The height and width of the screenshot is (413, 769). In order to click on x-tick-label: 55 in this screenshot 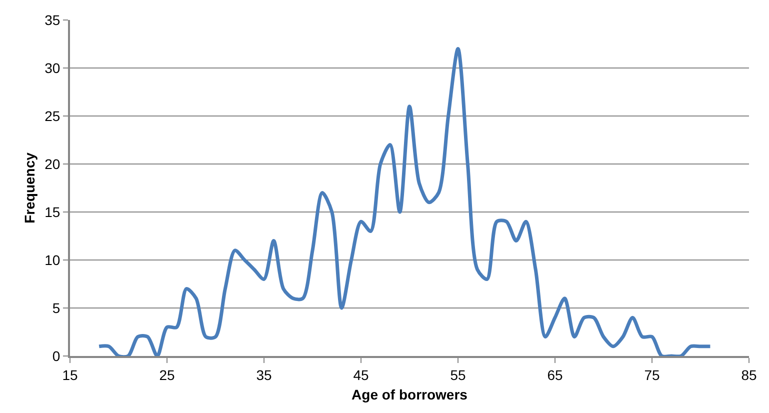, I will do `click(458, 374)`.